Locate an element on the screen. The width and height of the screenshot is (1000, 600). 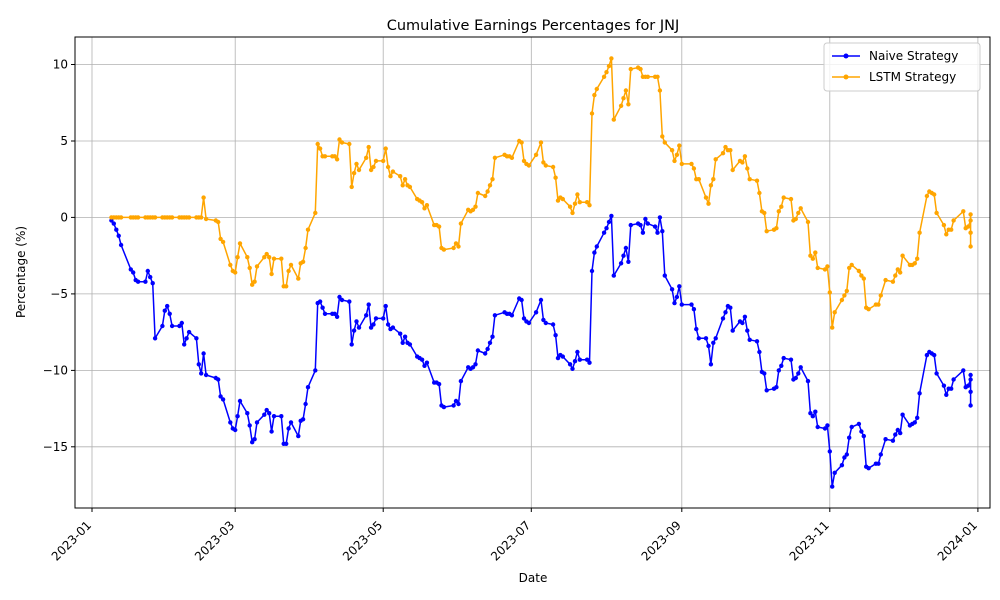
legend-box is located at coordinates (902, 67).